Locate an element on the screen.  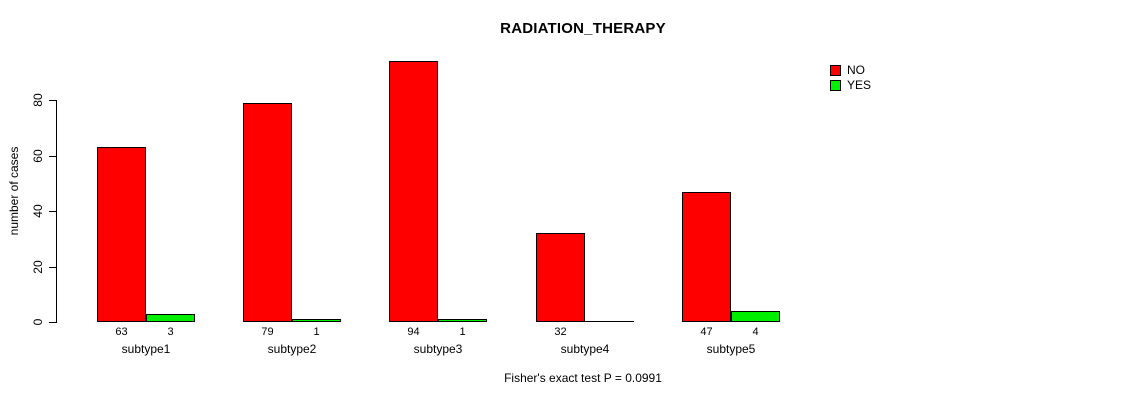
bar-value-label: 4 is located at coordinates (755, 332).